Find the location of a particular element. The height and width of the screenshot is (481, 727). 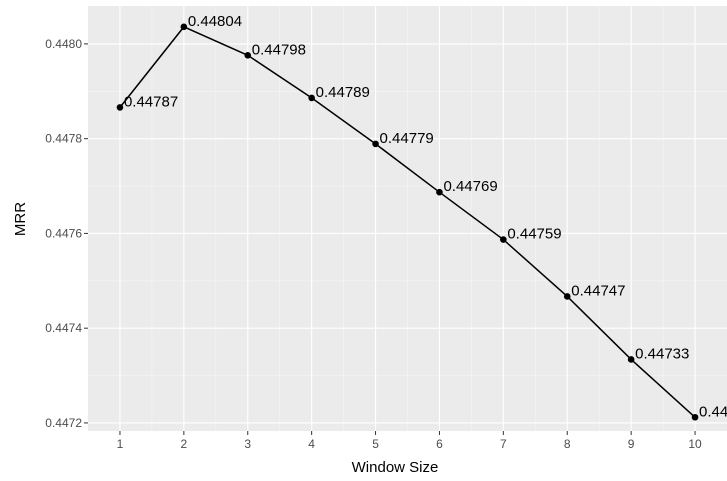

x-tick-label: 7 is located at coordinates (503, 444).